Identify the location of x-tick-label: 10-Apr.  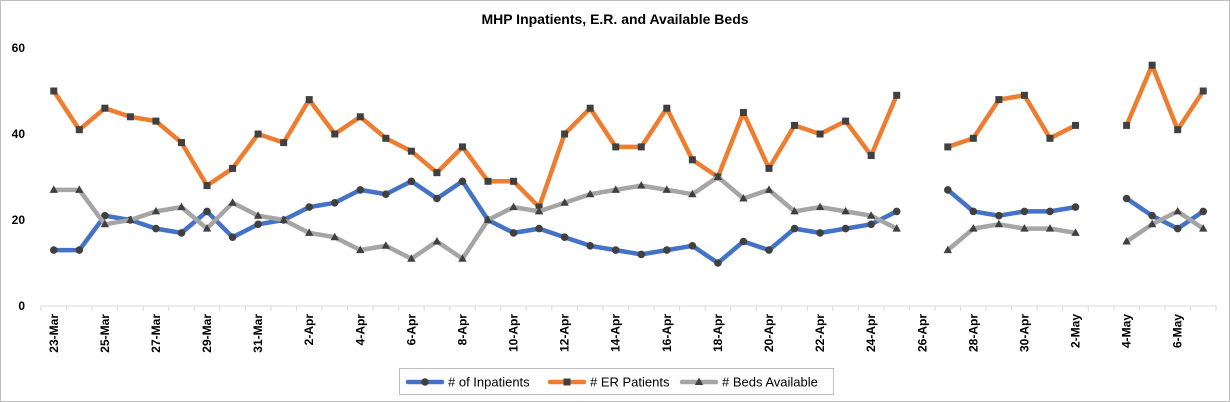
(514, 333).